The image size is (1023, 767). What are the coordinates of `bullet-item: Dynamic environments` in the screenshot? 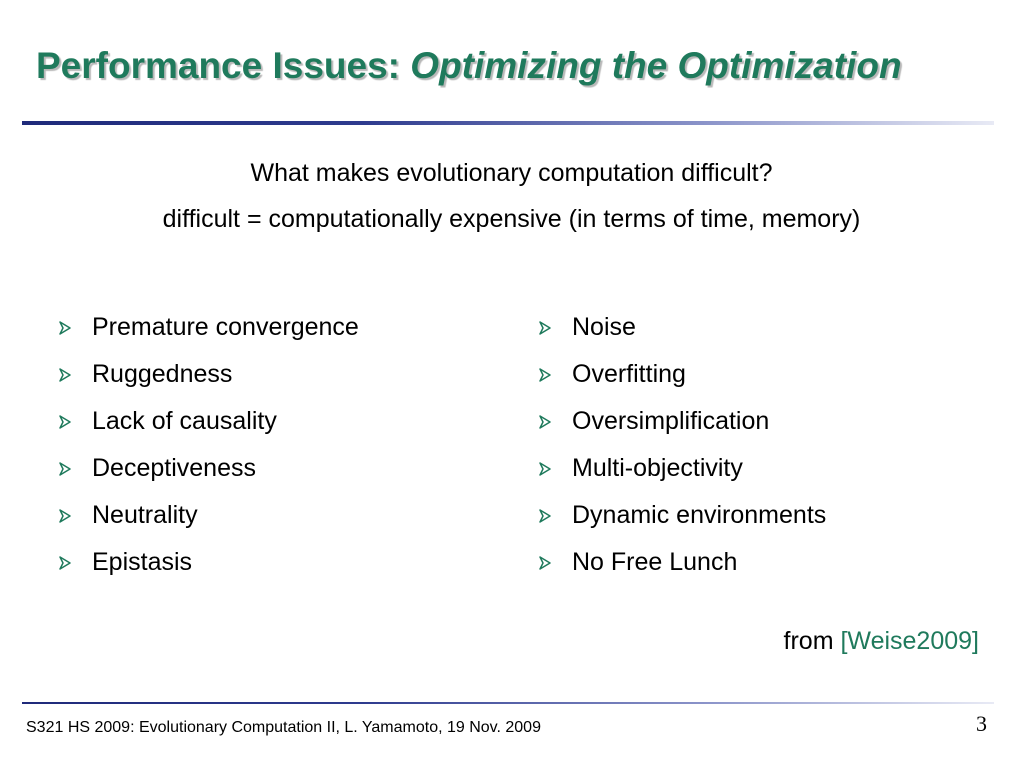 It's located at (682, 515).